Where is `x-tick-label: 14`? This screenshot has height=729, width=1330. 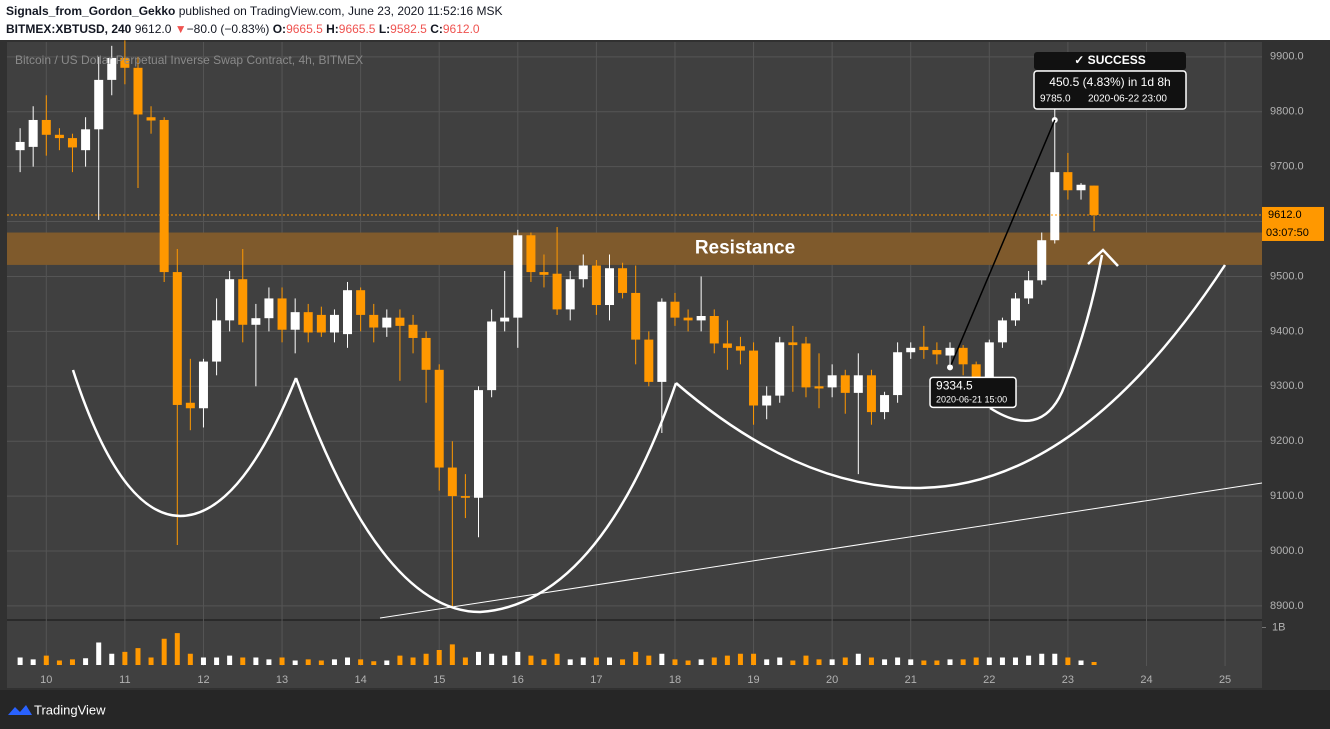
x-tick-label: 14 is located at coordinates (361, 680).